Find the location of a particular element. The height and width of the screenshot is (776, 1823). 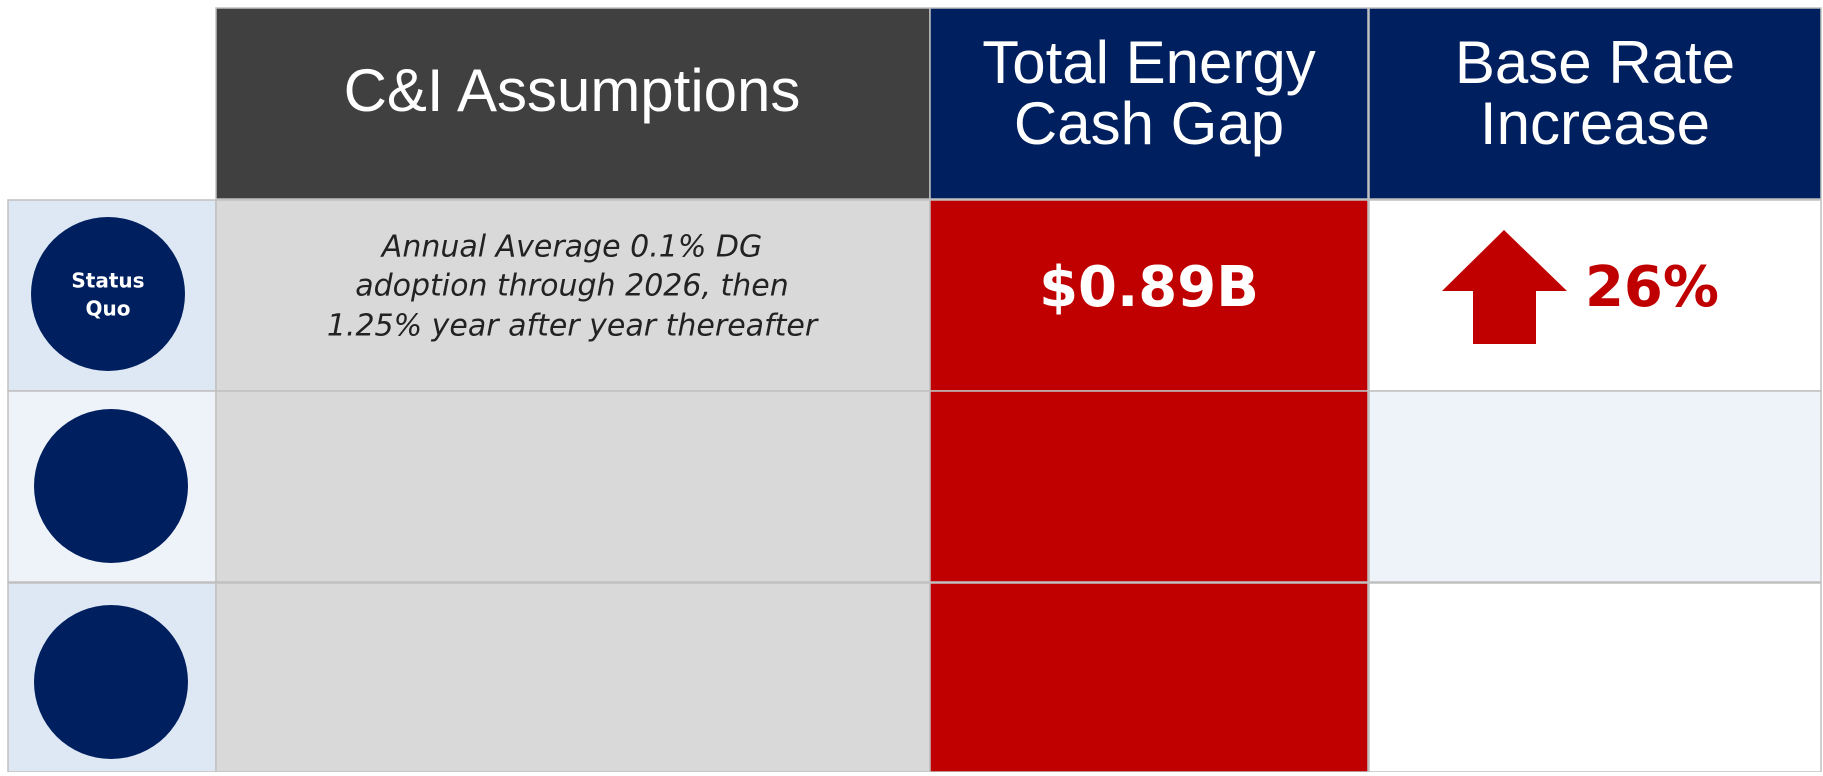

row-label: Status is located at coordinates (107, 281).